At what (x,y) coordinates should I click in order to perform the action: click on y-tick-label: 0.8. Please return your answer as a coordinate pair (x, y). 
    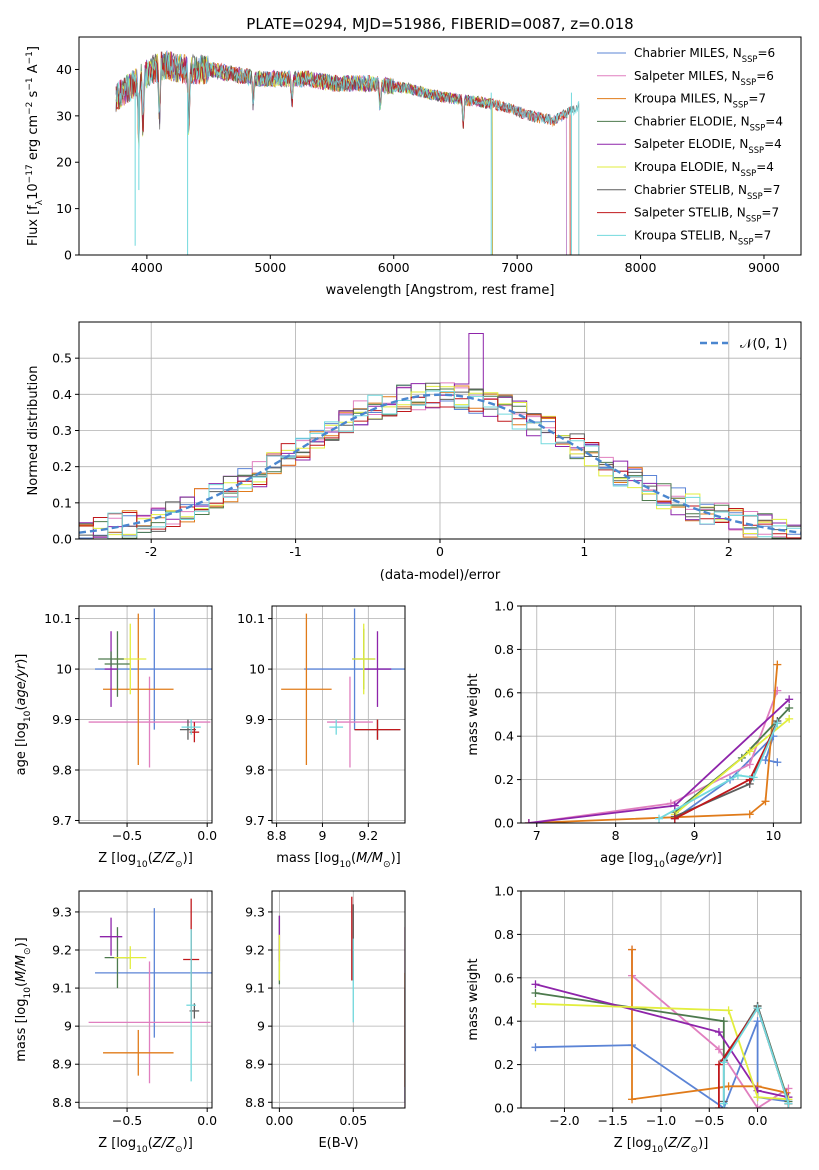
    Looking at the image, I should click on (504, 934).